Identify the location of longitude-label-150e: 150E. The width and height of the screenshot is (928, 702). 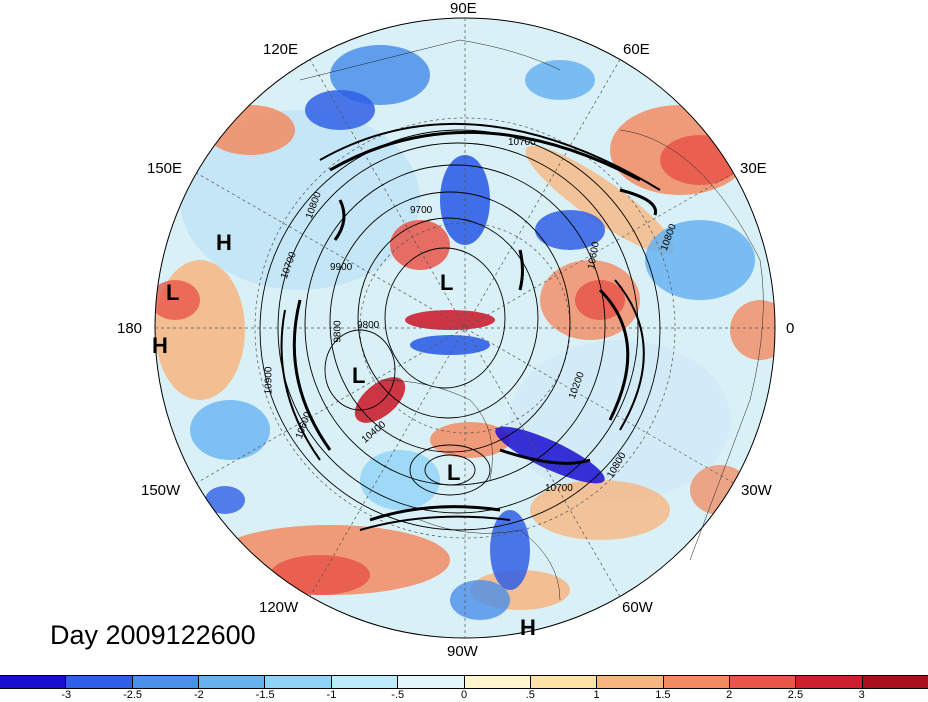
(165, 168).